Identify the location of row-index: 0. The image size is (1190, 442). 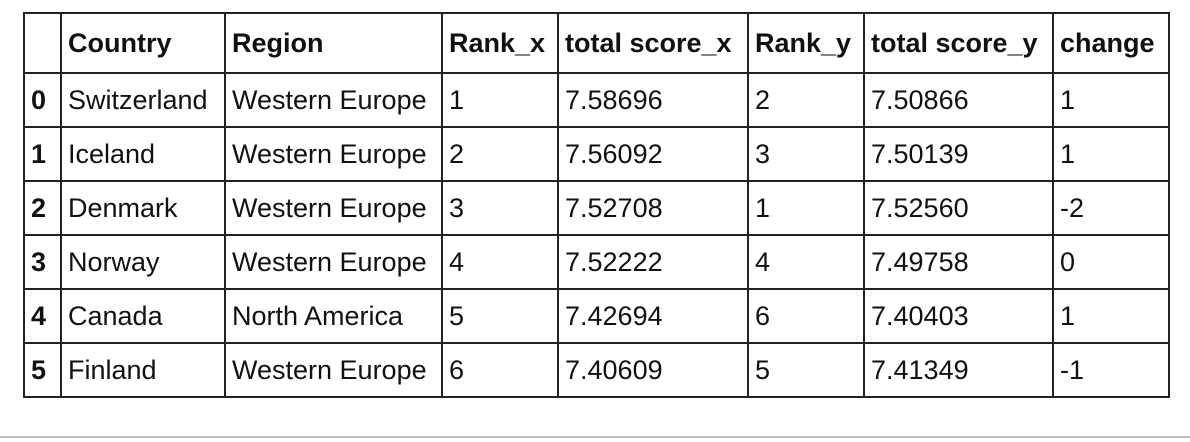
(42, 100).